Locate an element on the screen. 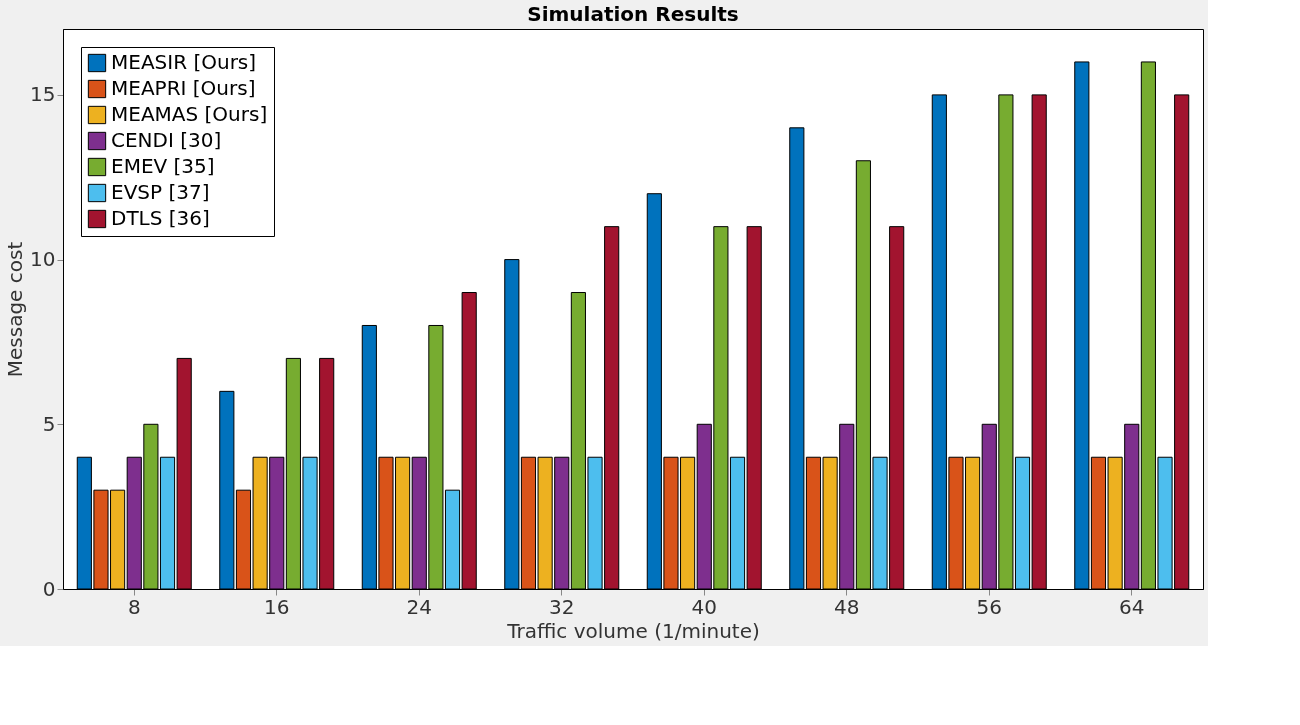  y-axis-title: Message cost is located at coordinates (15, 309).